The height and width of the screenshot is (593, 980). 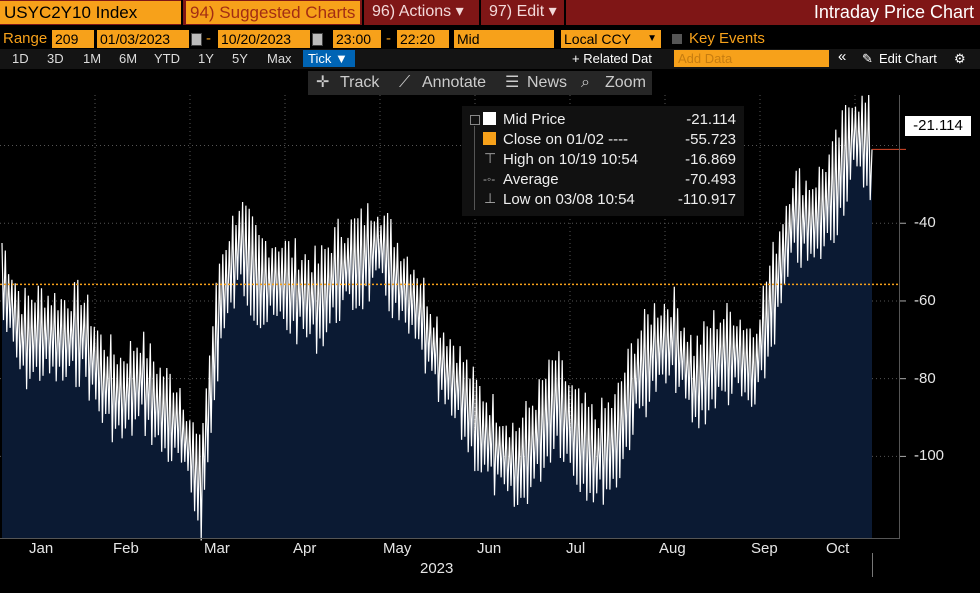 What do you see at coordinates (490, 198) in the screenshot?
I see `low-marker-icon: ⊥` at bounding box center [490, 198].